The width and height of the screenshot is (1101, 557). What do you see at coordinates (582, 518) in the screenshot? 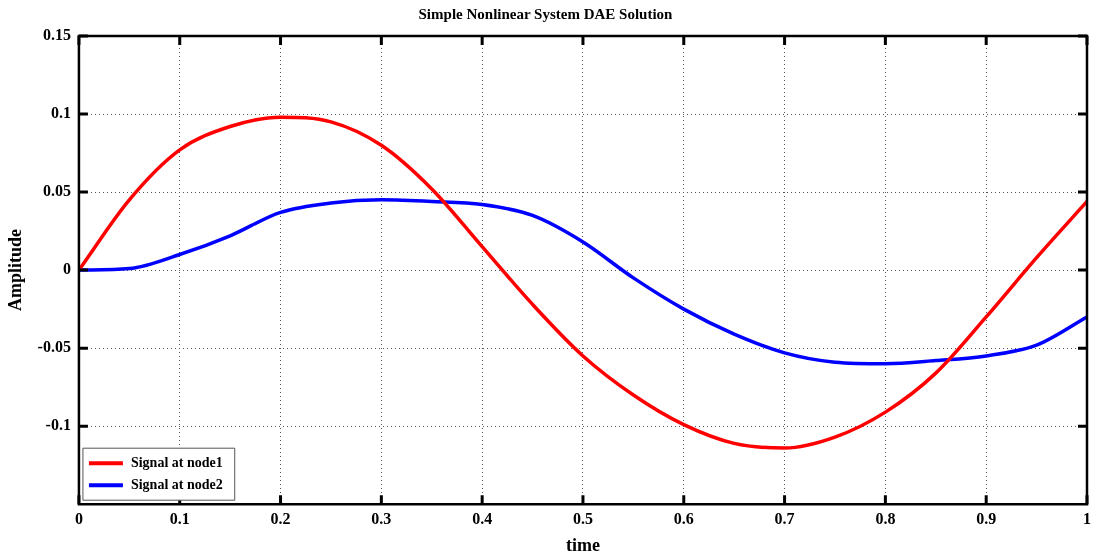
I see `x-tick-label: 0.5` at bounding box center [582, 518].